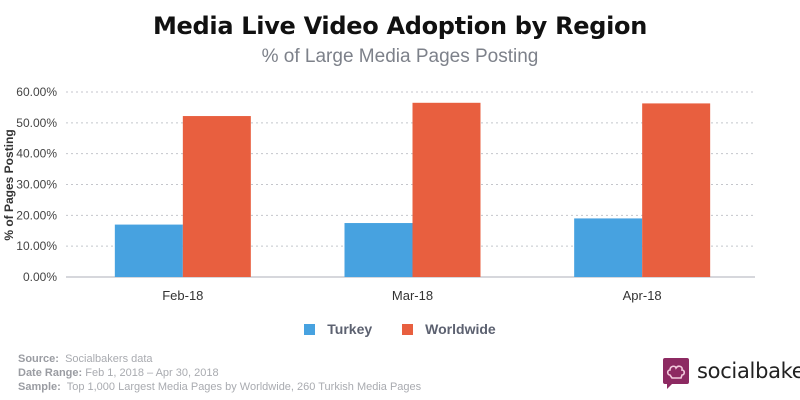 This screenshot has width=800, height=400. I want to click on legend-label-worldwide: Worldwide, so click(460, 329).